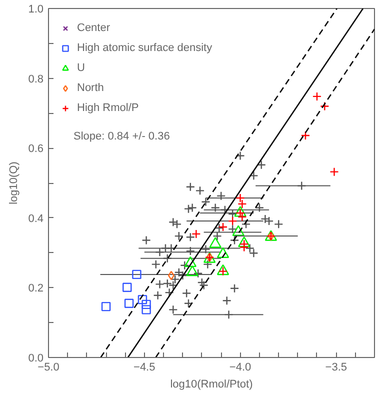 This screenshot has width=382, height=399. Describe the element at coordinates (14, 183) in the screenshot. I see `y-axis-title: log10(Q)` at that location.